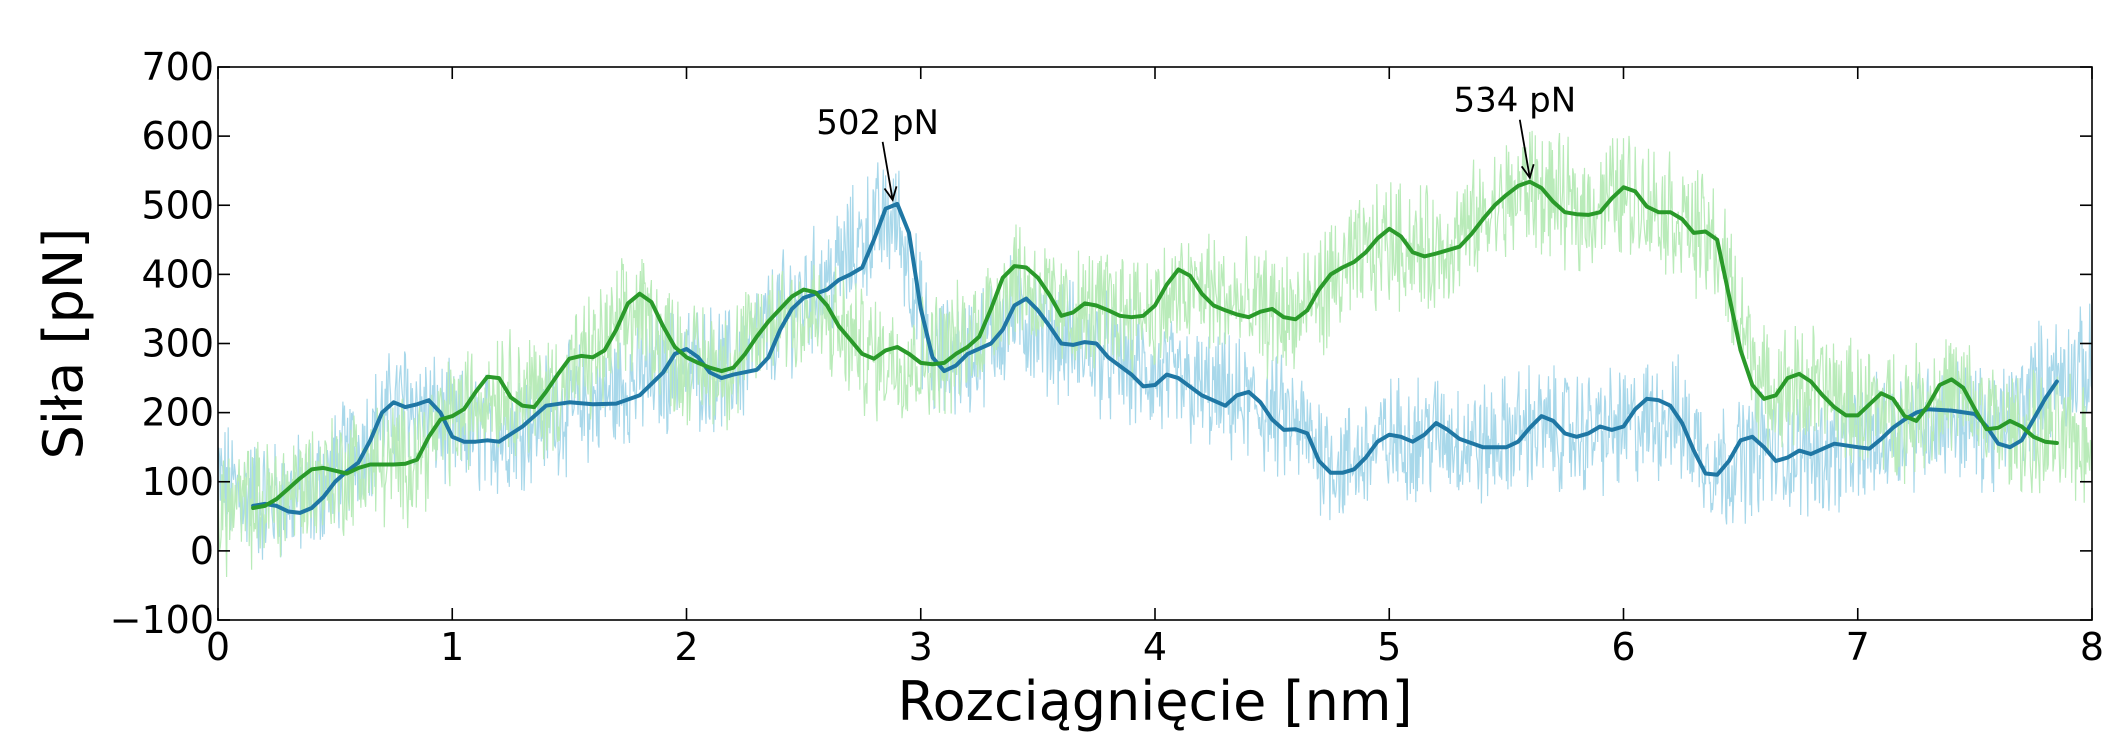  What do you see at coordinates (1154, 701) in the screenshot?
I see `x-axis-label: Rozciągnięcie [nm]` at bounding box center [1154, 701].